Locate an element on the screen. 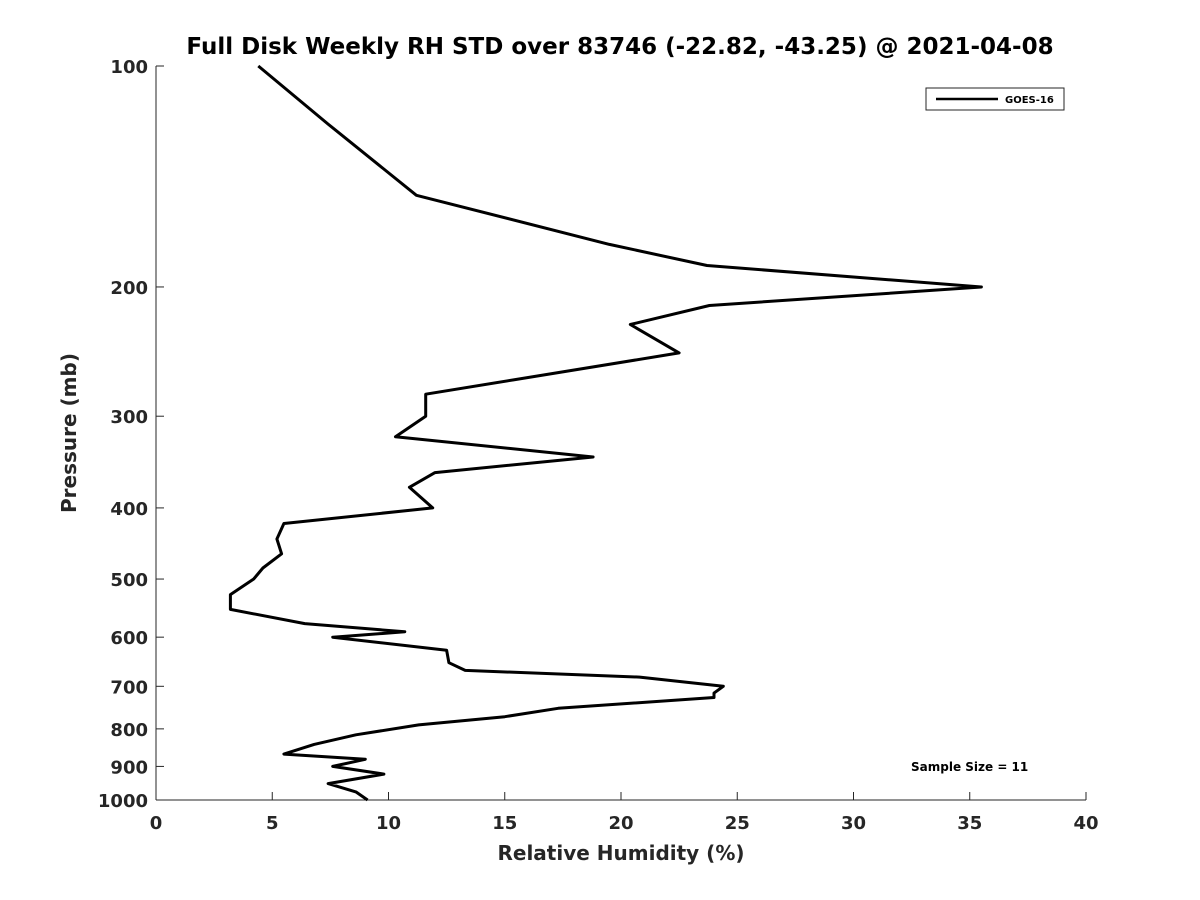 This screenshot has width=1200, height=900. x-tick-label: 20 is located at coordinates (620, 823).